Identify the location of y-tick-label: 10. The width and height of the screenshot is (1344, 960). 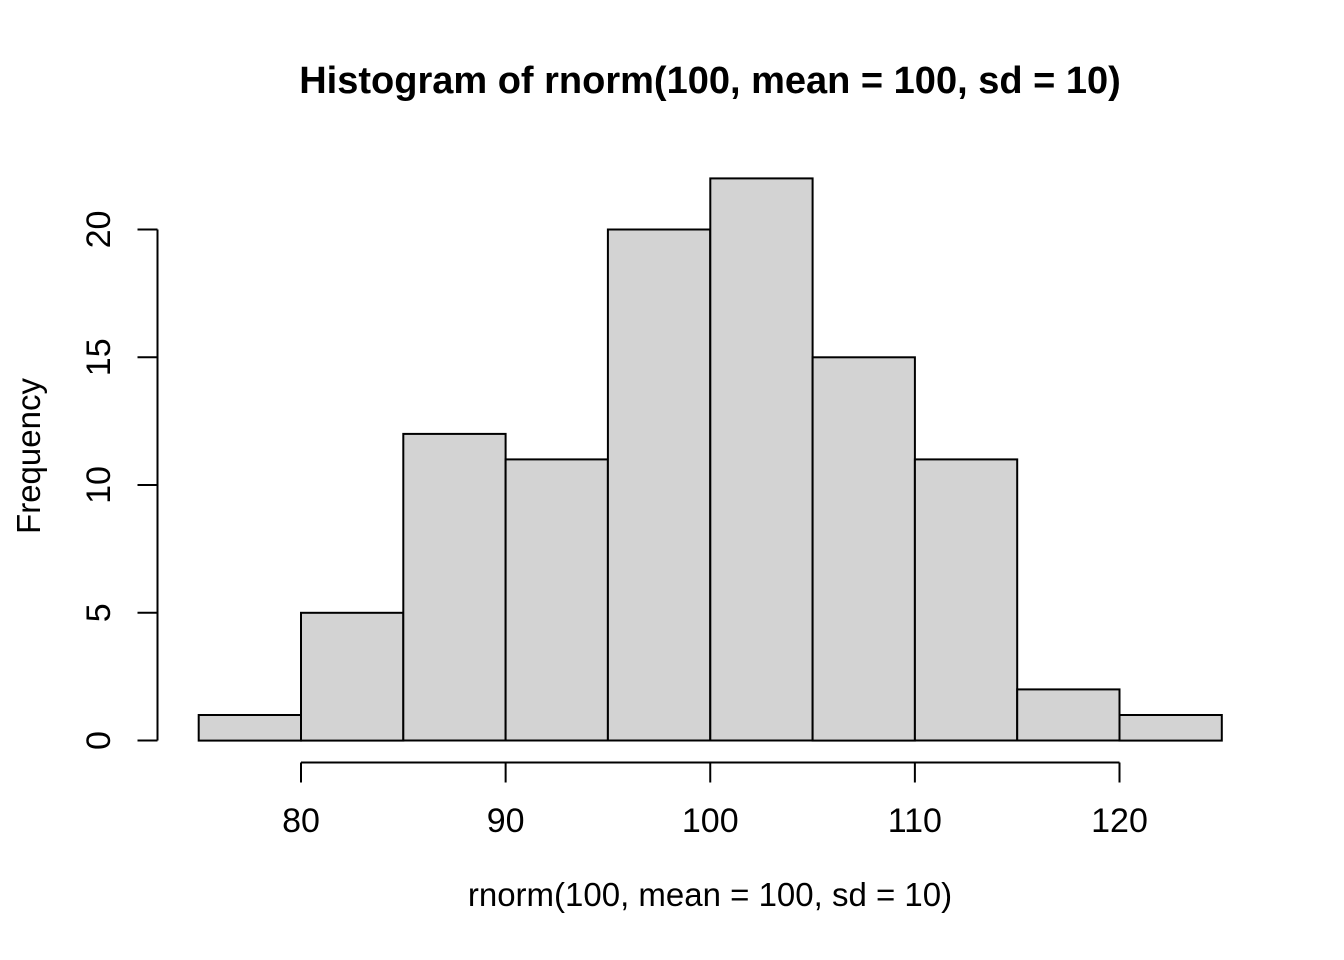
(99, 485).